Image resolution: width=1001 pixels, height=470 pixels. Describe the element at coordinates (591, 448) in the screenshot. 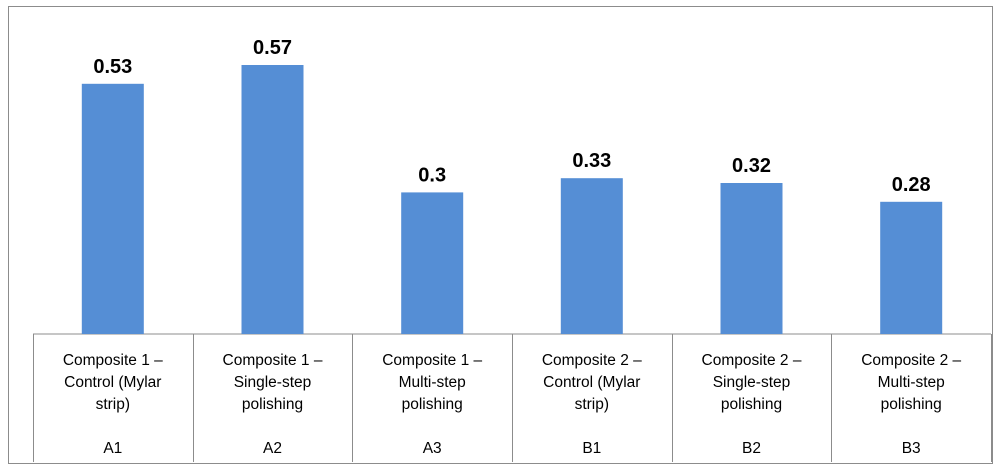

I see `category-code-label: B1` at that location.